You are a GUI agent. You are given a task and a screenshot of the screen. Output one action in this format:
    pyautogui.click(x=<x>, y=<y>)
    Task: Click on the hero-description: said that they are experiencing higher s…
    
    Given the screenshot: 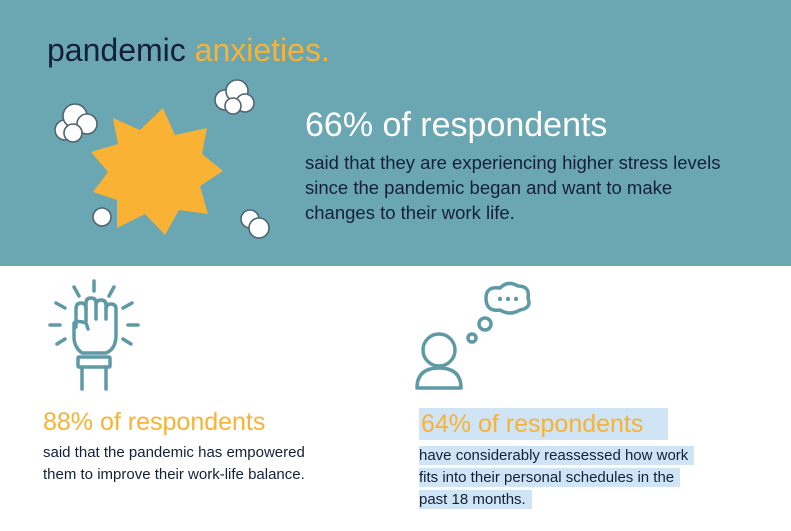 What is the action you would take?
    pyautogui.click(x=513, y=187)
    